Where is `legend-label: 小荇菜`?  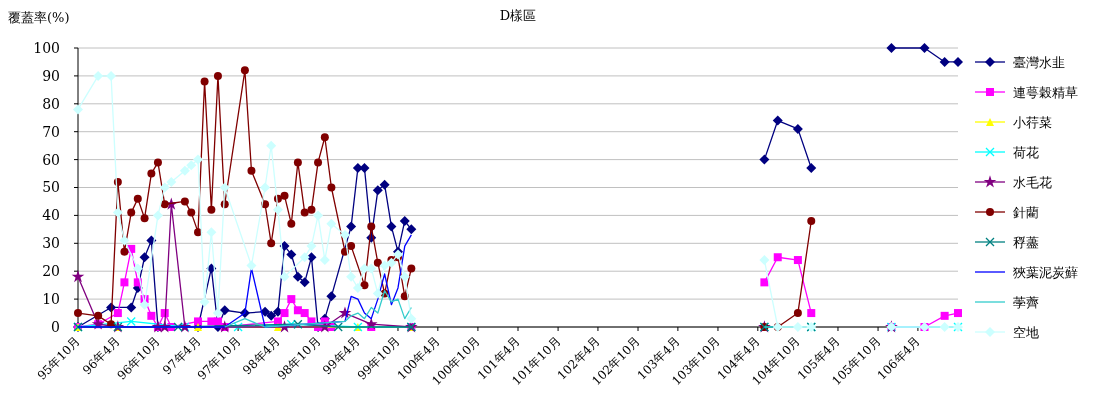 legend-label: 小荇菜 is located at coordinates (1032, 122).